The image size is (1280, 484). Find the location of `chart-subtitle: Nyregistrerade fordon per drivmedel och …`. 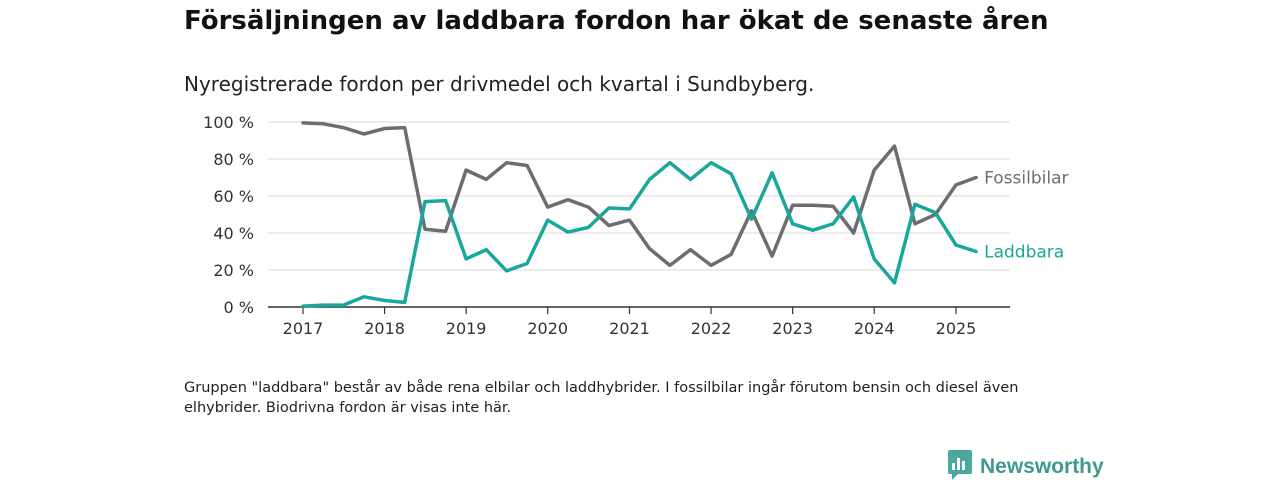

chart-subtitle: Nyregistrerade fordon per drivmedel och … is located at coordinates (499, 84).